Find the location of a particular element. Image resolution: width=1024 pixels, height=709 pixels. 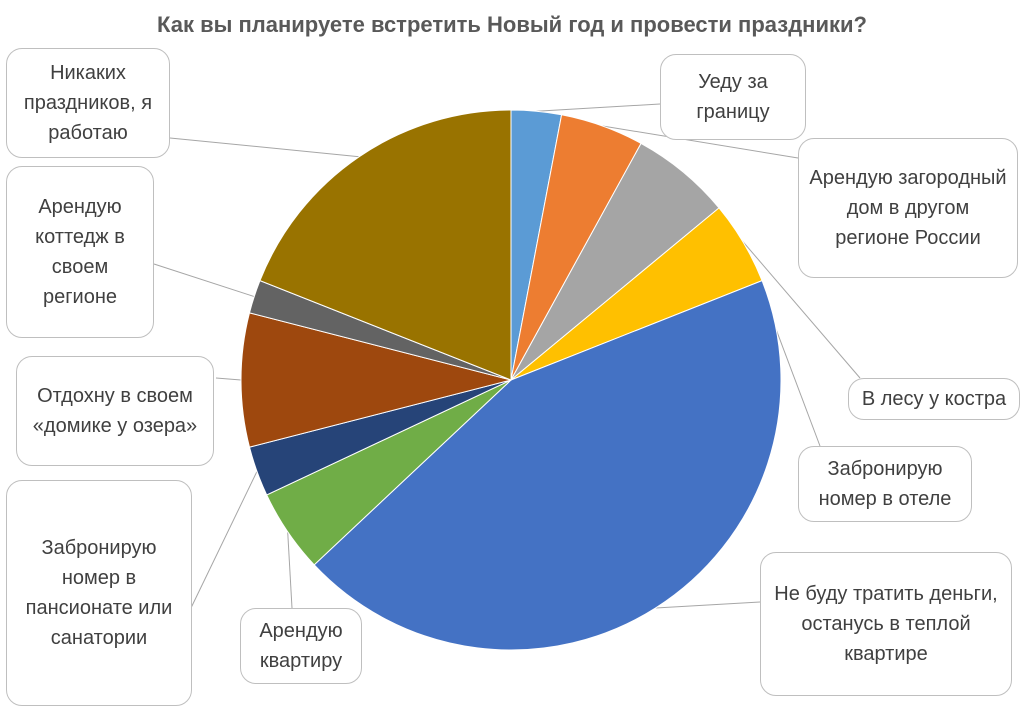

slice-label-6: Арендую квартиру is located at coordinates (301, 646).